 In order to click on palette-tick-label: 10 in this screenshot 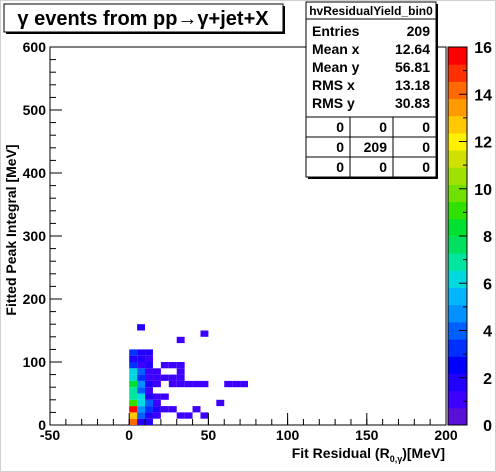, I will do `click(483, 190)`.